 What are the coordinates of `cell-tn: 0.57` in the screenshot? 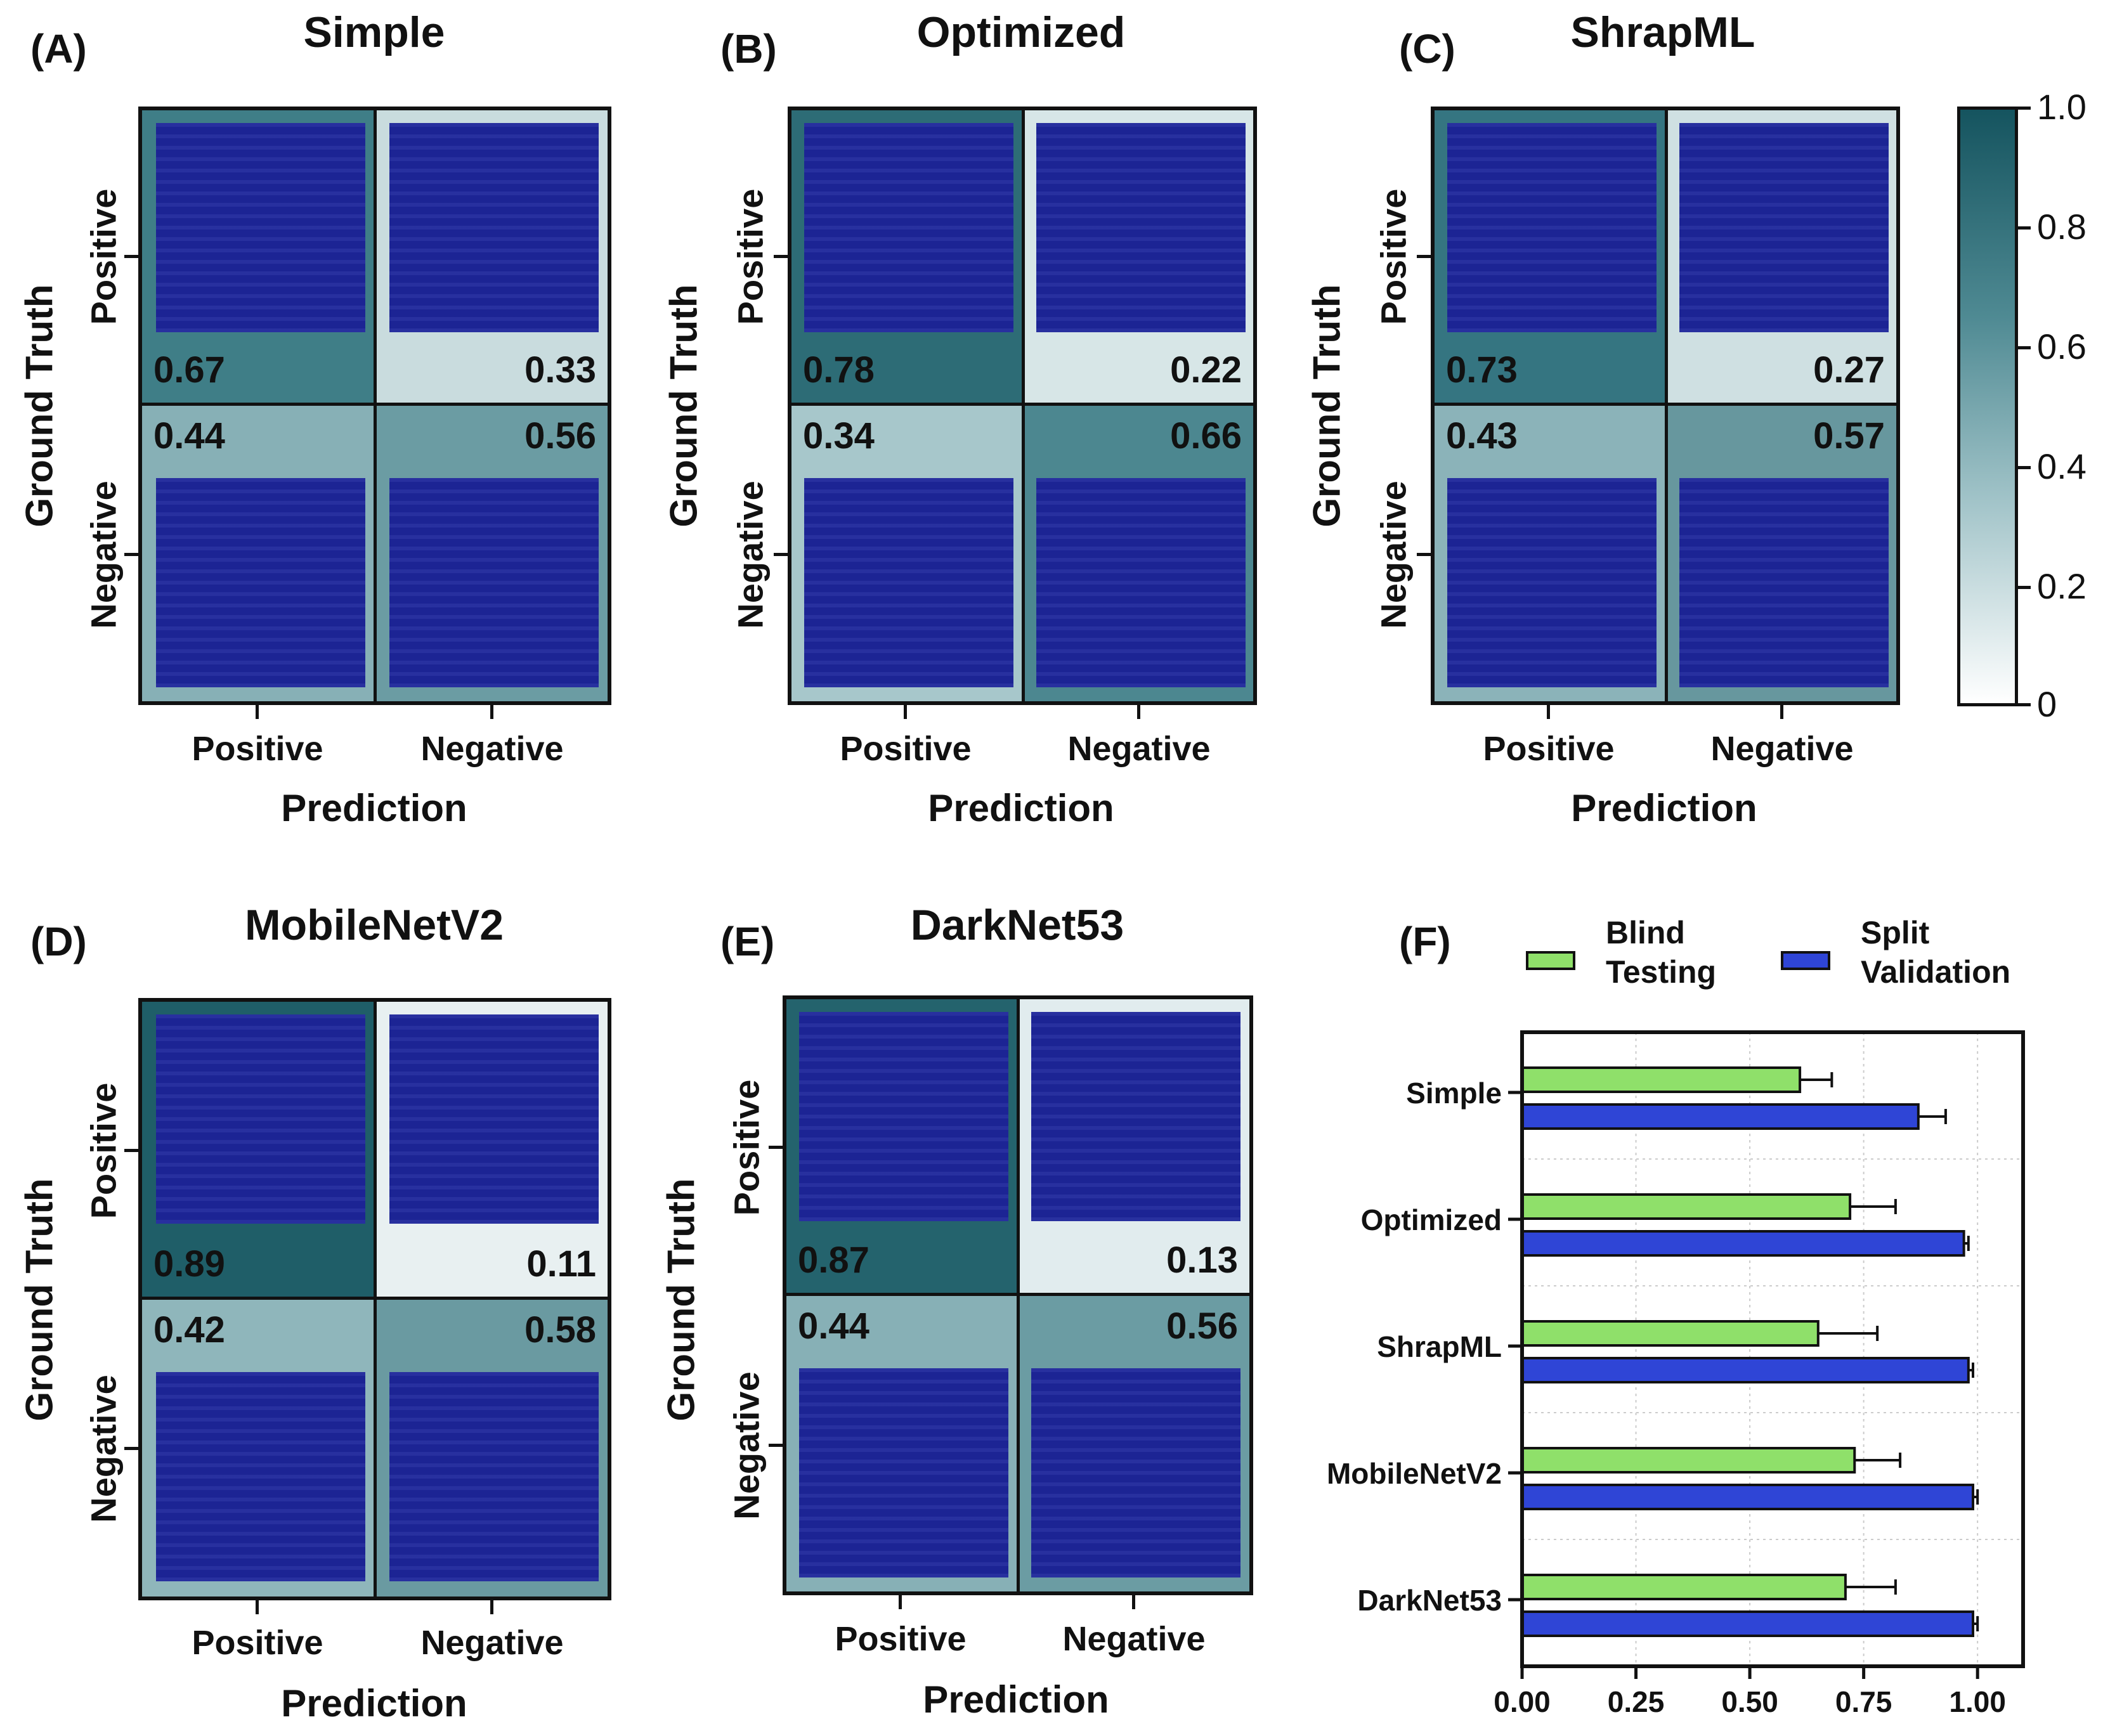 It's located at (1782, 553).